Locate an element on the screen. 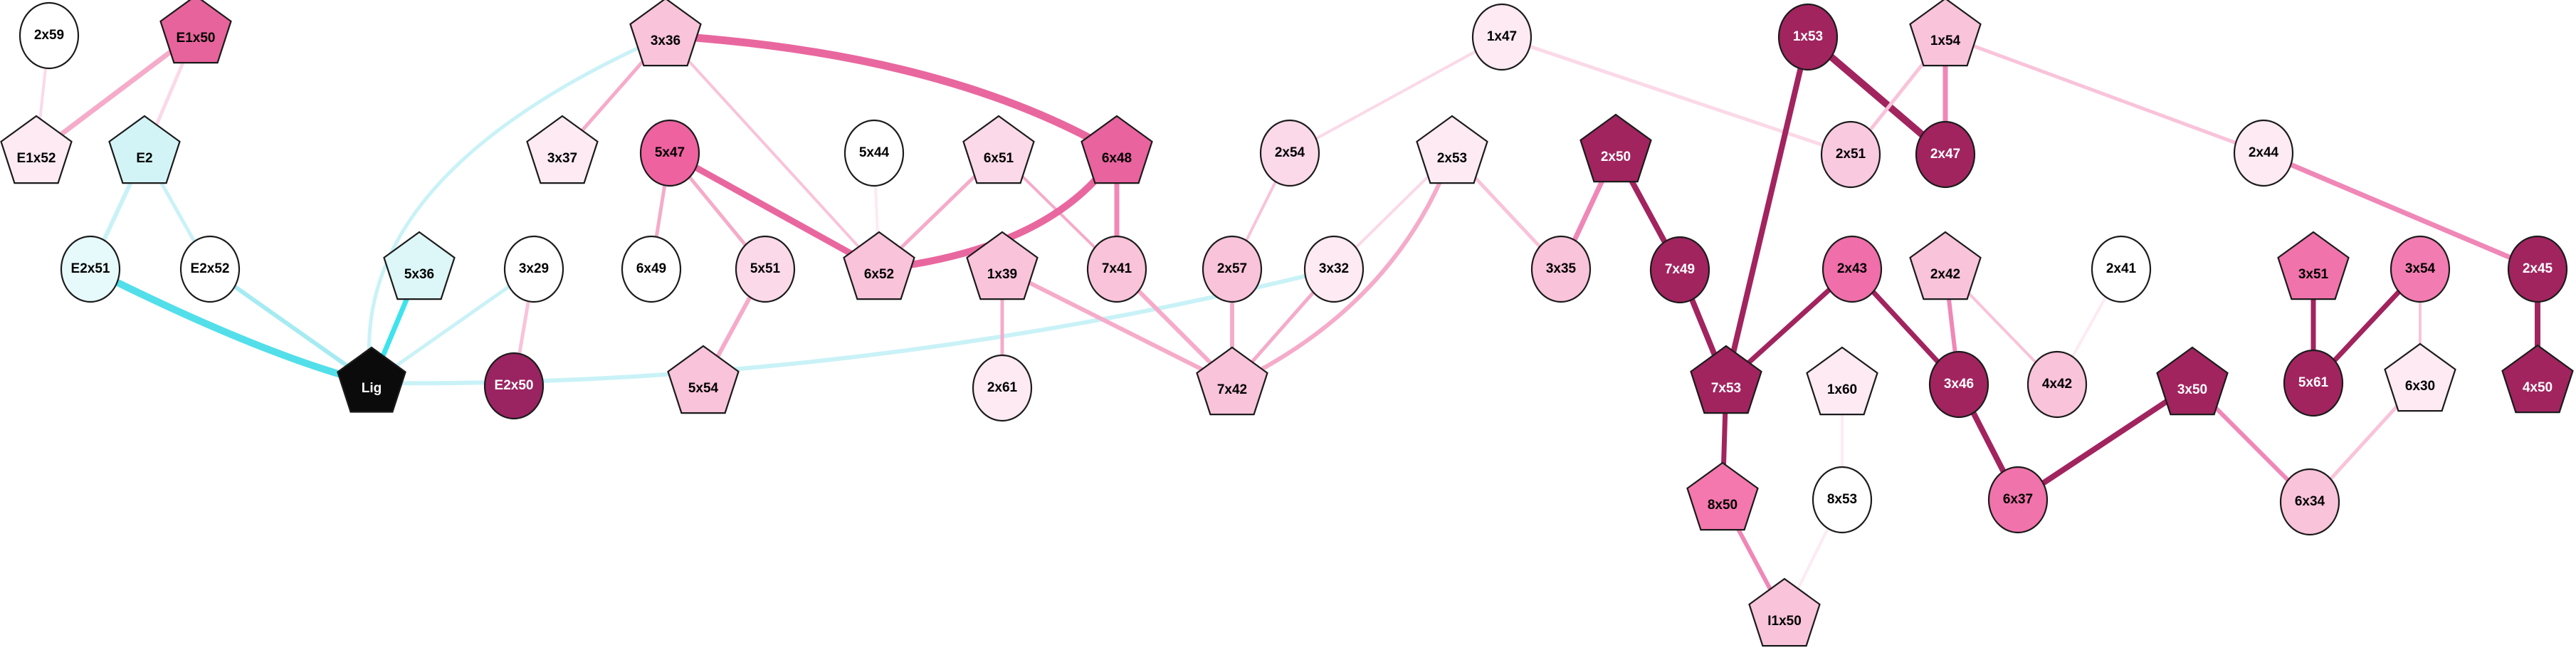 This screenshot has width=2576, height=655. node-4x50: 4x50 is located at coordinates (2537, 379).